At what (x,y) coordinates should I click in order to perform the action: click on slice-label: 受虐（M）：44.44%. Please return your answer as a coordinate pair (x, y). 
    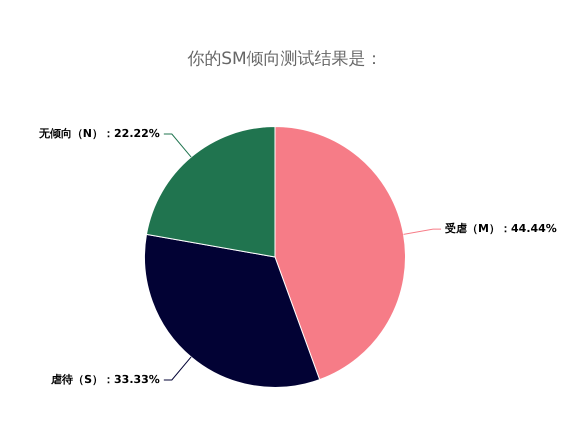
    Looking at the image, I should click on (500, 228).